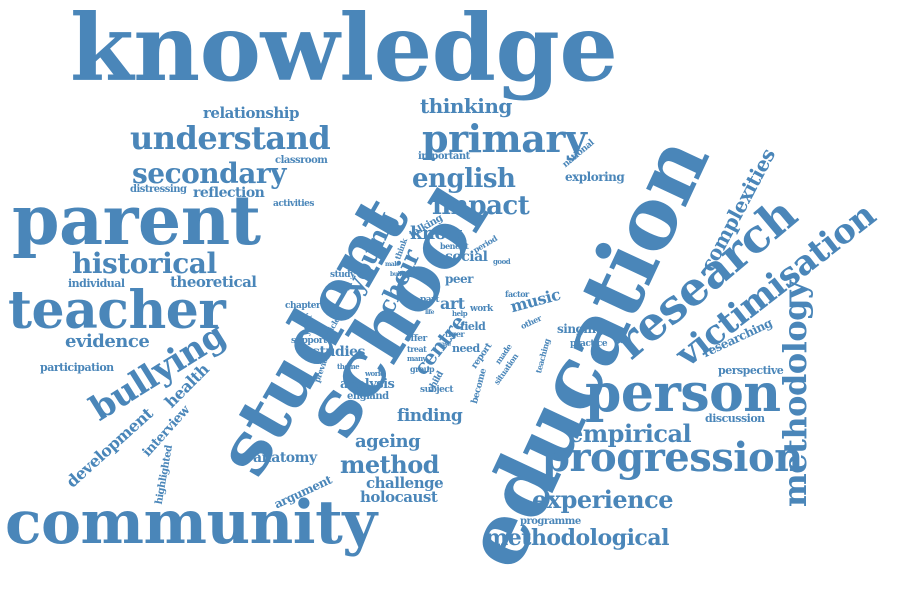 The image size is (900, 592). I want to click on word: holocaust, so click(399, 497).